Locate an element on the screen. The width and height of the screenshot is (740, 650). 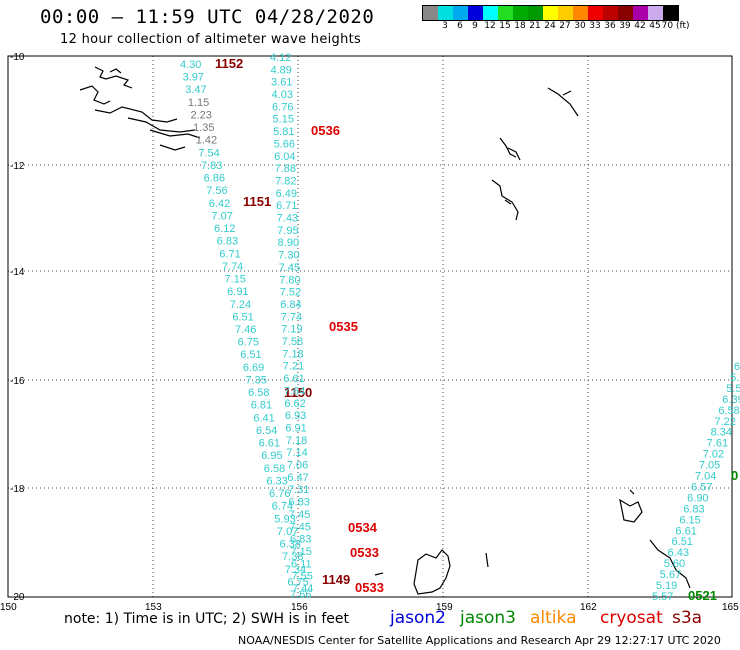
left-track-value: 6.42 is located at coordinates (219, 204).